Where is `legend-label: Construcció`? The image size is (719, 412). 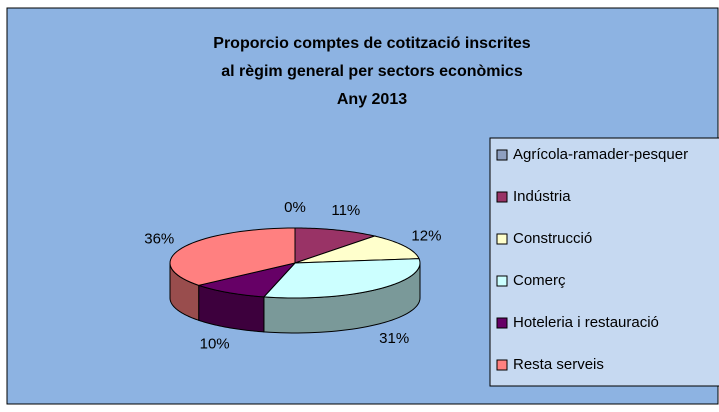
legend-label: Construcció is located at coordinates (552, 238).